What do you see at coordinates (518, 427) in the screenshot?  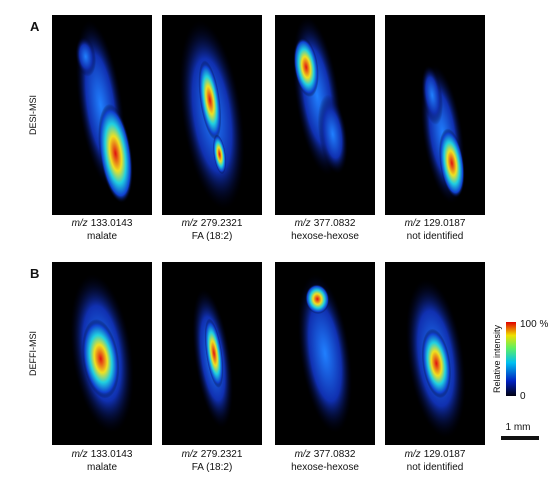 I see `scale-bar-label: 1 mm` at bounding box center [518, 427].